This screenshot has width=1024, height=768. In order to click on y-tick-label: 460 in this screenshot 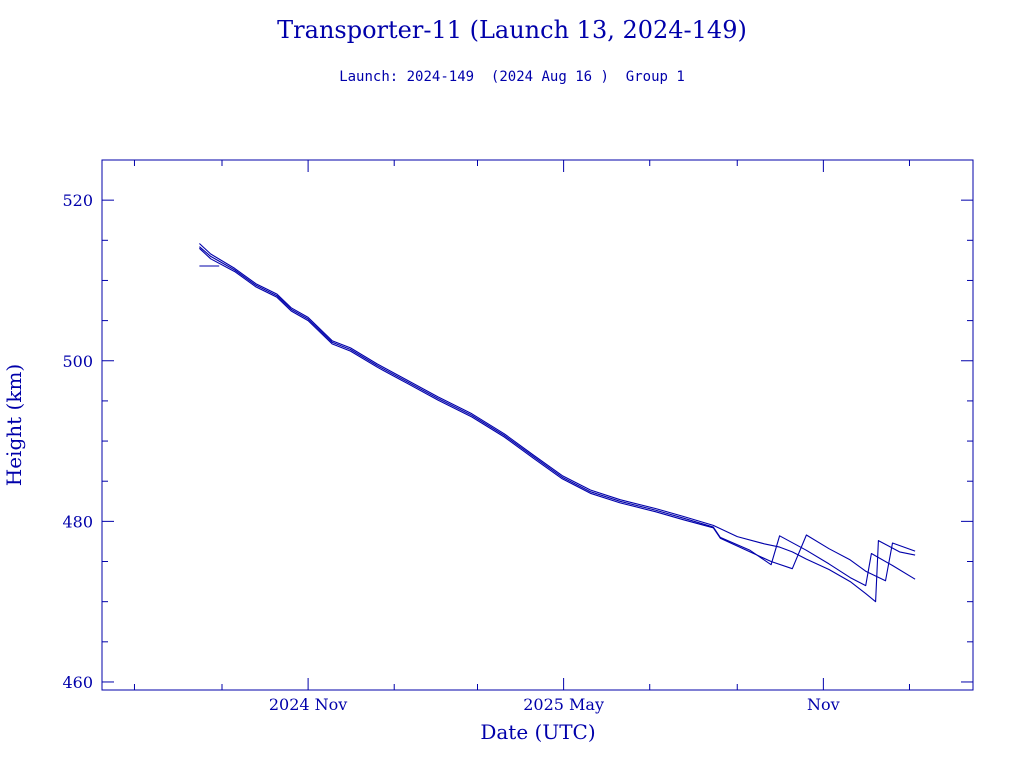, I will do `click(77, 682)`.